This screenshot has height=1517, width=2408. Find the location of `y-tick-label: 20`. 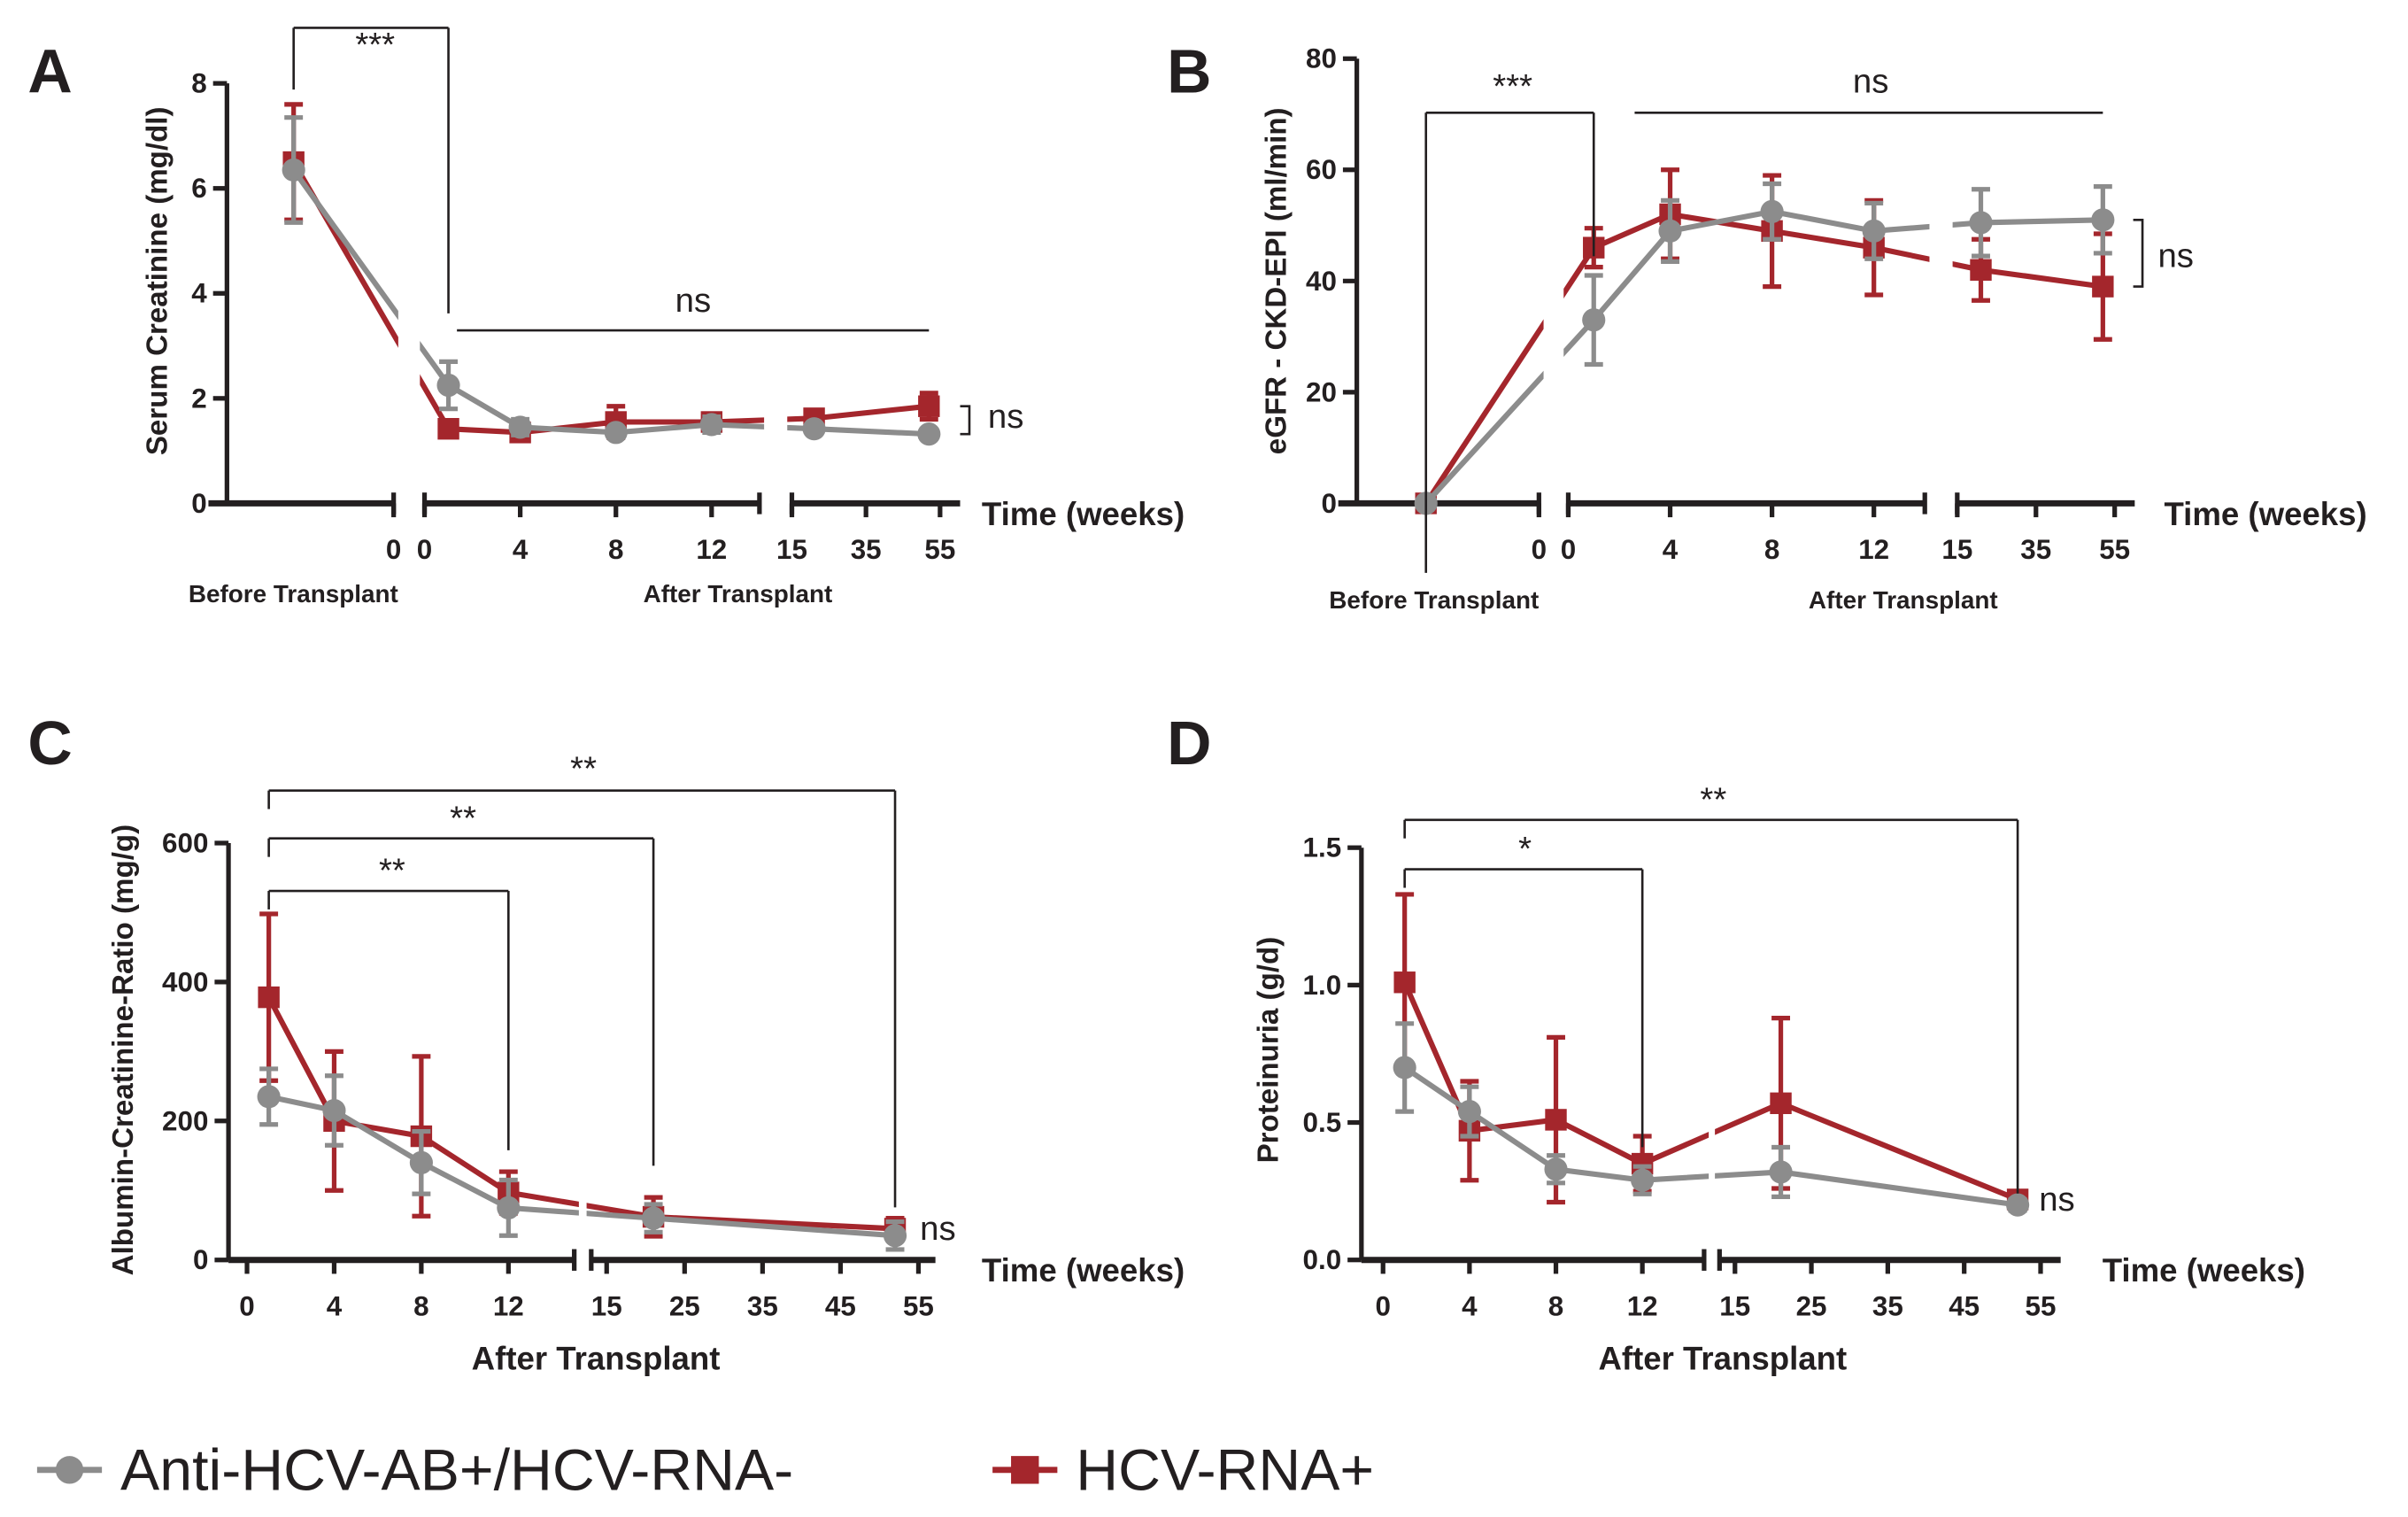

y-tick-label: 20 is located at coordinates (1321, 391).